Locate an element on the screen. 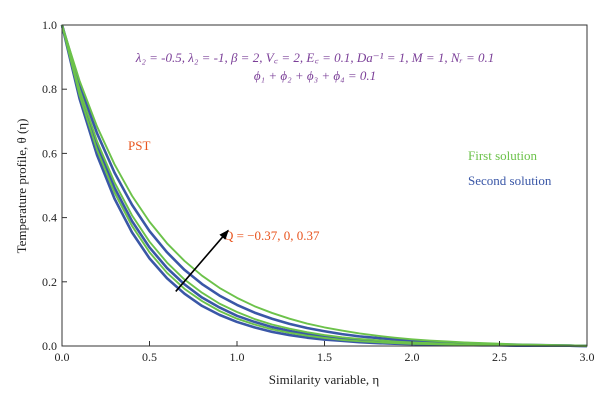 The image size is (600, 405). x-axis-label: Similarity variable, η is located at coordinates (324, 379).